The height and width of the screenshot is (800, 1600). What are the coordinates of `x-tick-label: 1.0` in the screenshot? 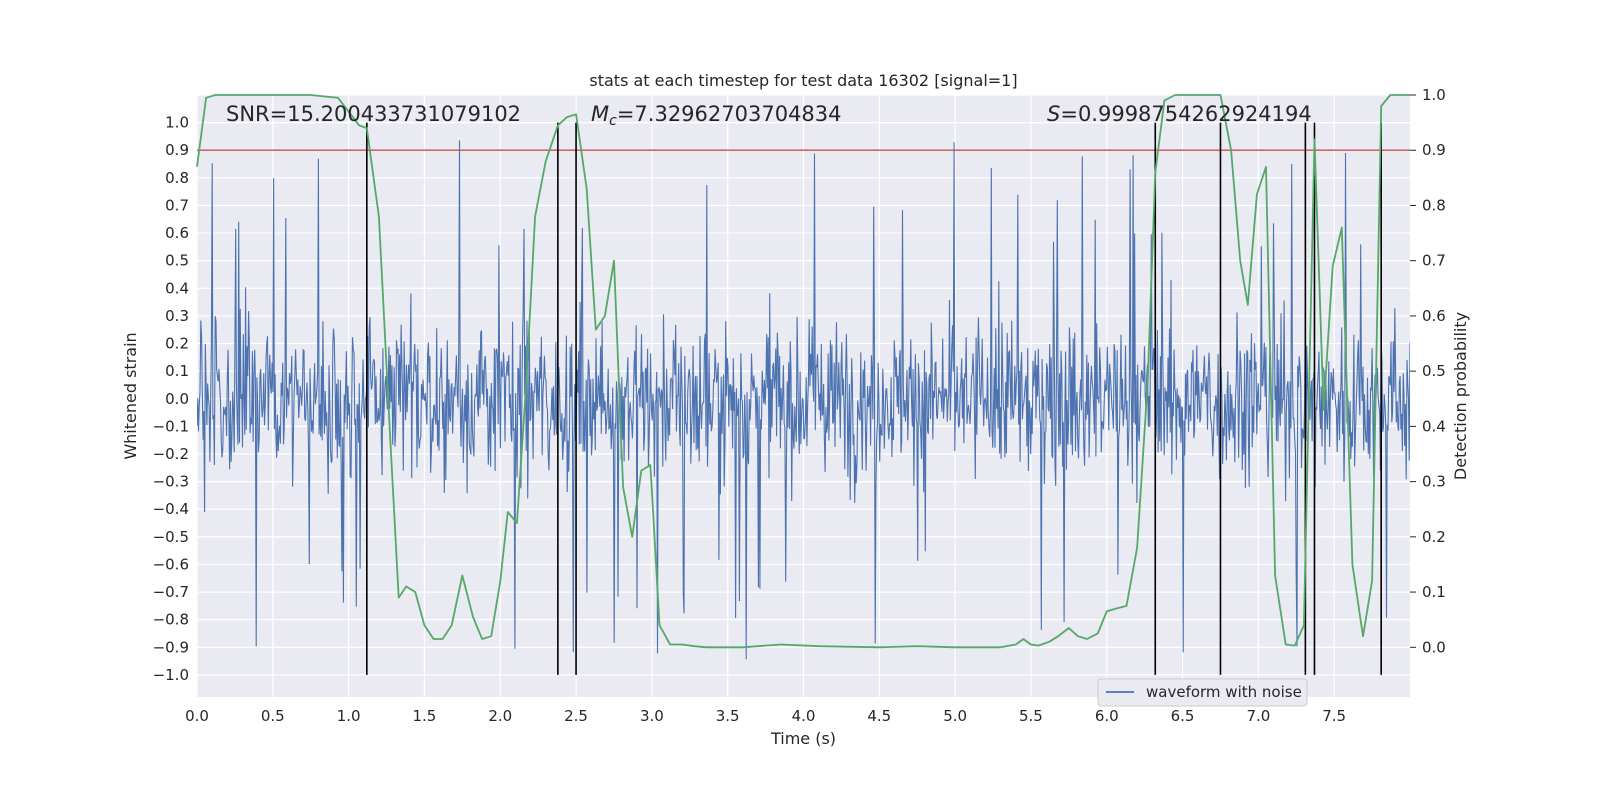 It's located at (349, 716).